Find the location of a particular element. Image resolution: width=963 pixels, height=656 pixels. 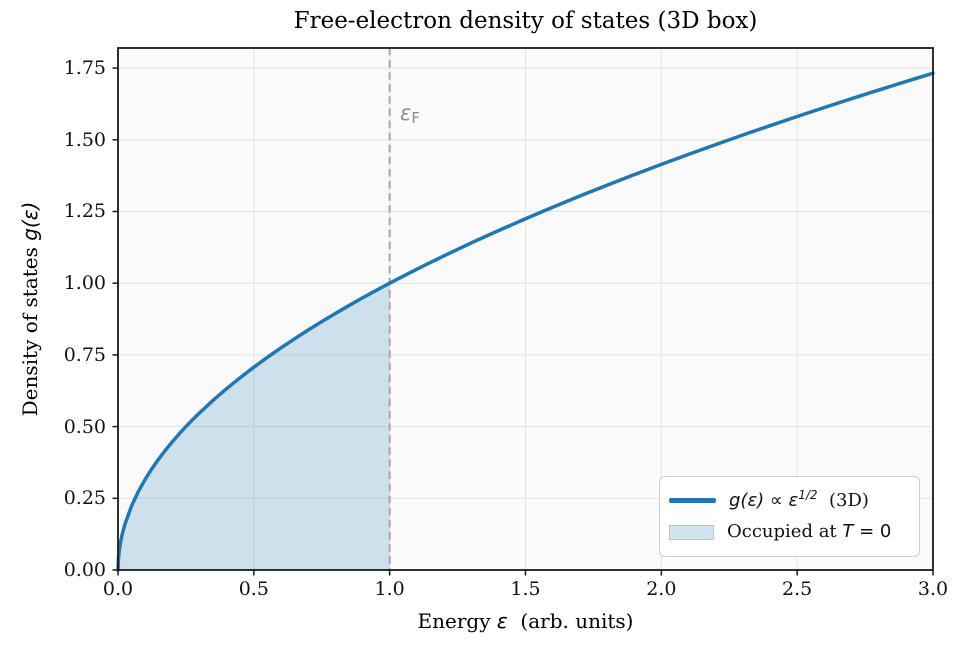

x-axis-label-text: Energy is located at coordinates (457, 621).